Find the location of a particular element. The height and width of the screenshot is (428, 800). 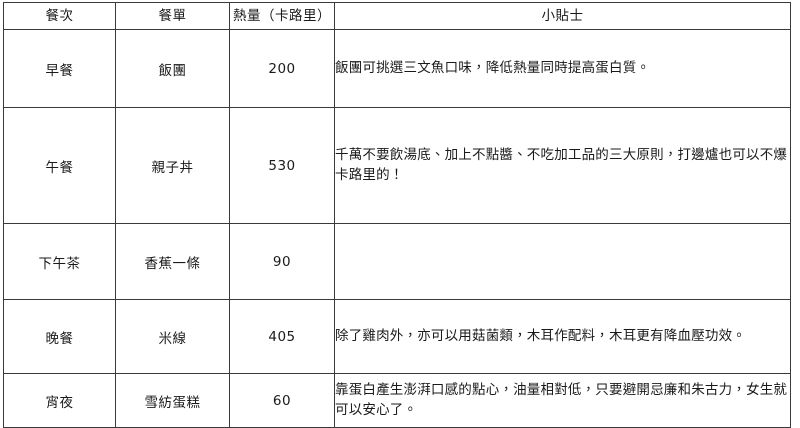

table-head: 餐次 餐單 熱量（卡路里） 小貼士 is located at coordinates (397, 16).